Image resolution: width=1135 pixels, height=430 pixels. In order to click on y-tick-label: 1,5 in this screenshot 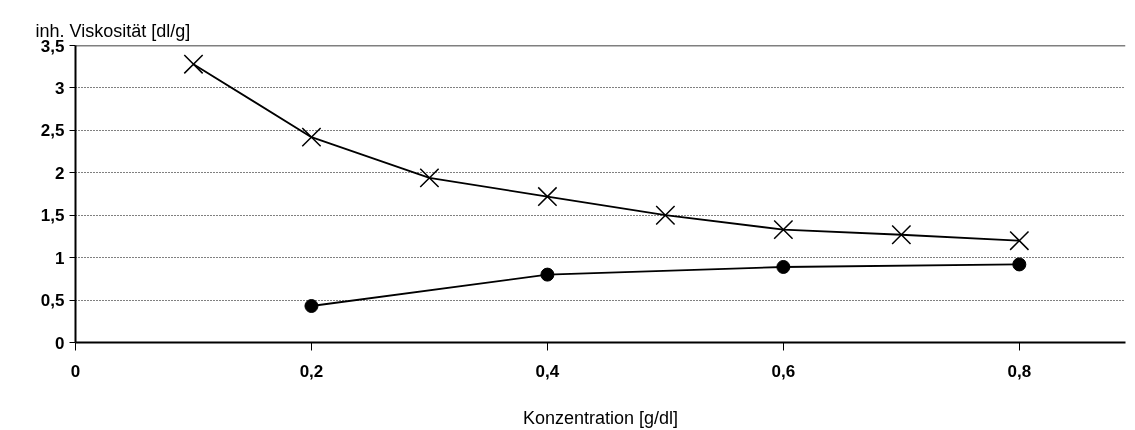, I will do `click(52, 216)`.